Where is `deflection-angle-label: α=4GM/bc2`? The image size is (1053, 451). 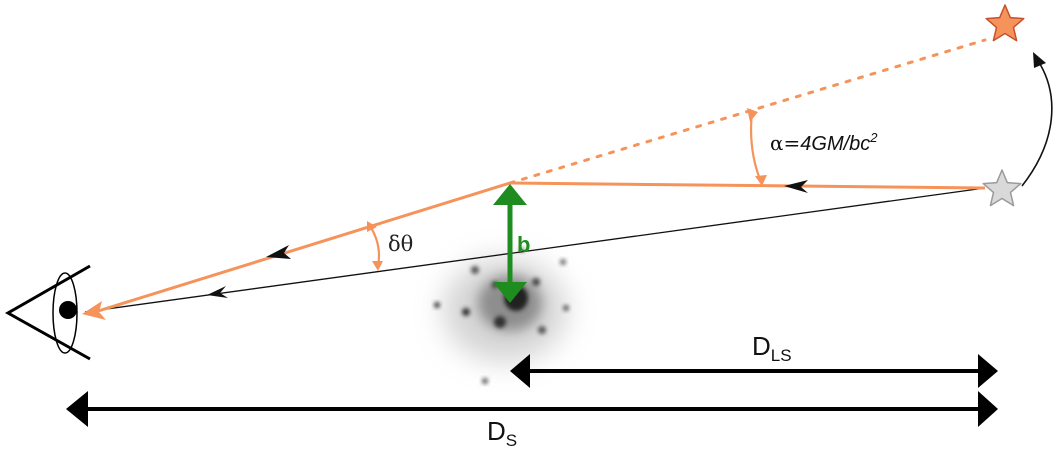 deflection-angle-label: α=4GM/bc2 is located at coordinates (824, 142).